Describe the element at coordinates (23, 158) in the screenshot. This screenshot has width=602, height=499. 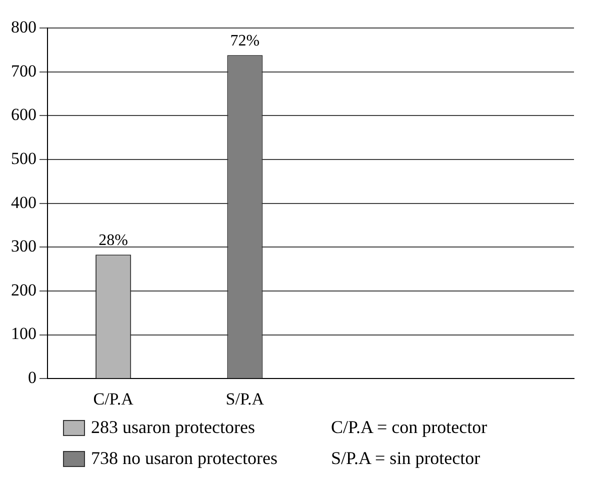
I see `y-tick-label: 500` at that location.